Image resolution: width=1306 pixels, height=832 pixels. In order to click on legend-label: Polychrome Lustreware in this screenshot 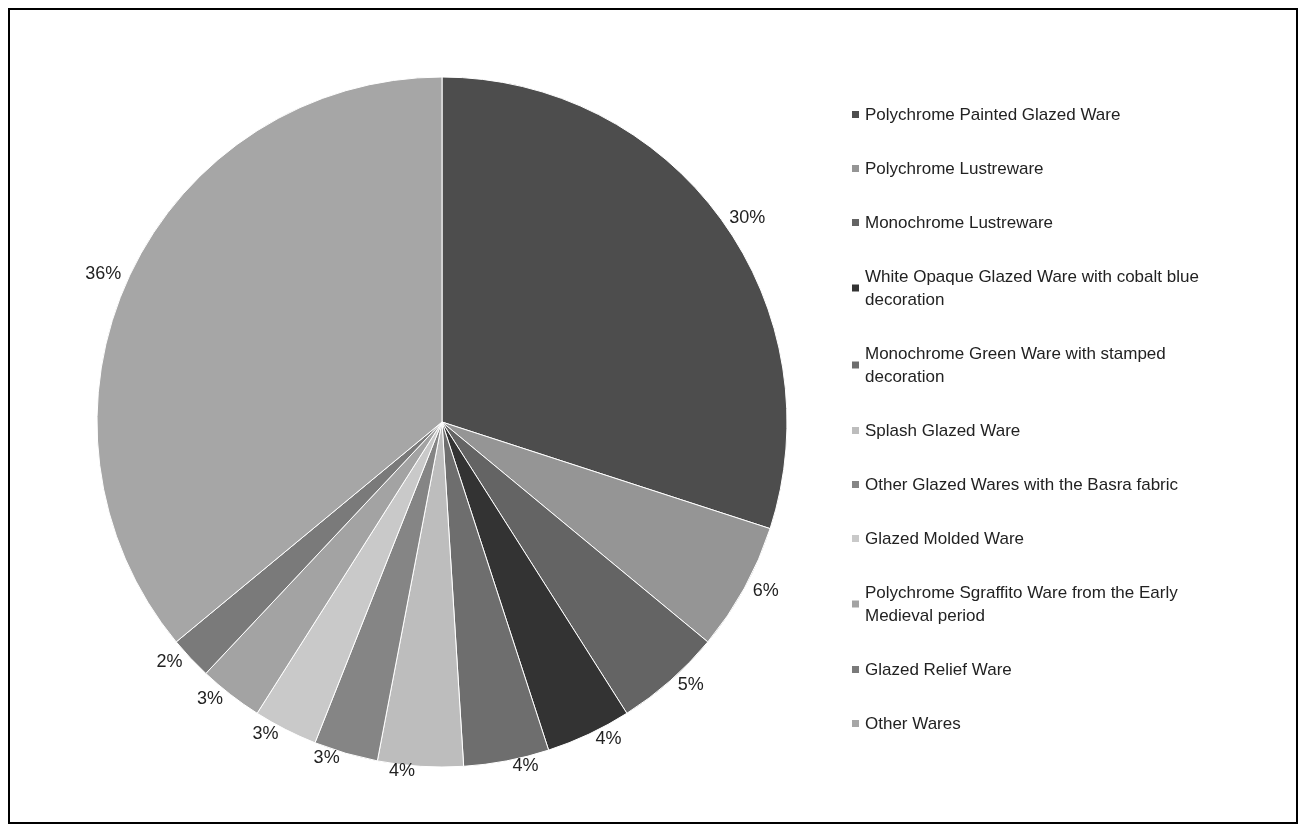, I will do `click(954, 168)`.